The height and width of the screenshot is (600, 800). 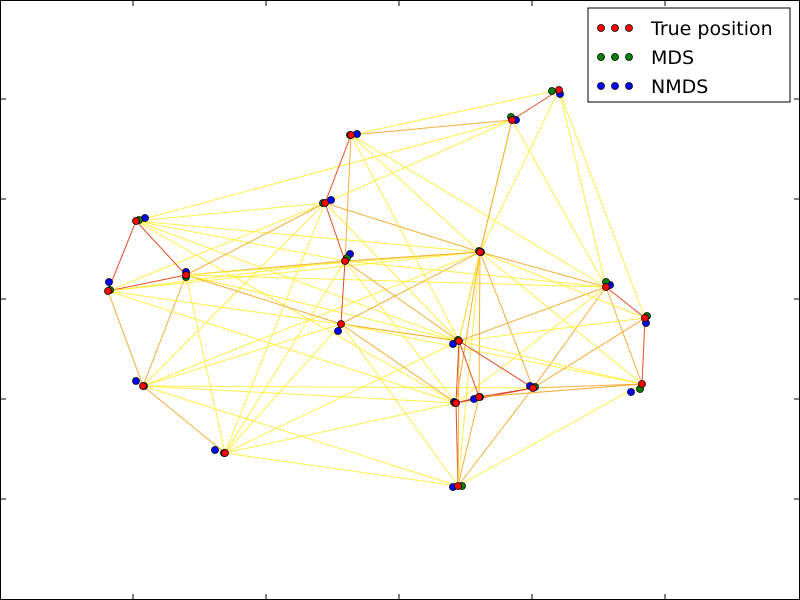 What do you see at coordinates (672, 58) in the screenshot?
I see `legend-label: MDS` at bounding box center [672, 58].